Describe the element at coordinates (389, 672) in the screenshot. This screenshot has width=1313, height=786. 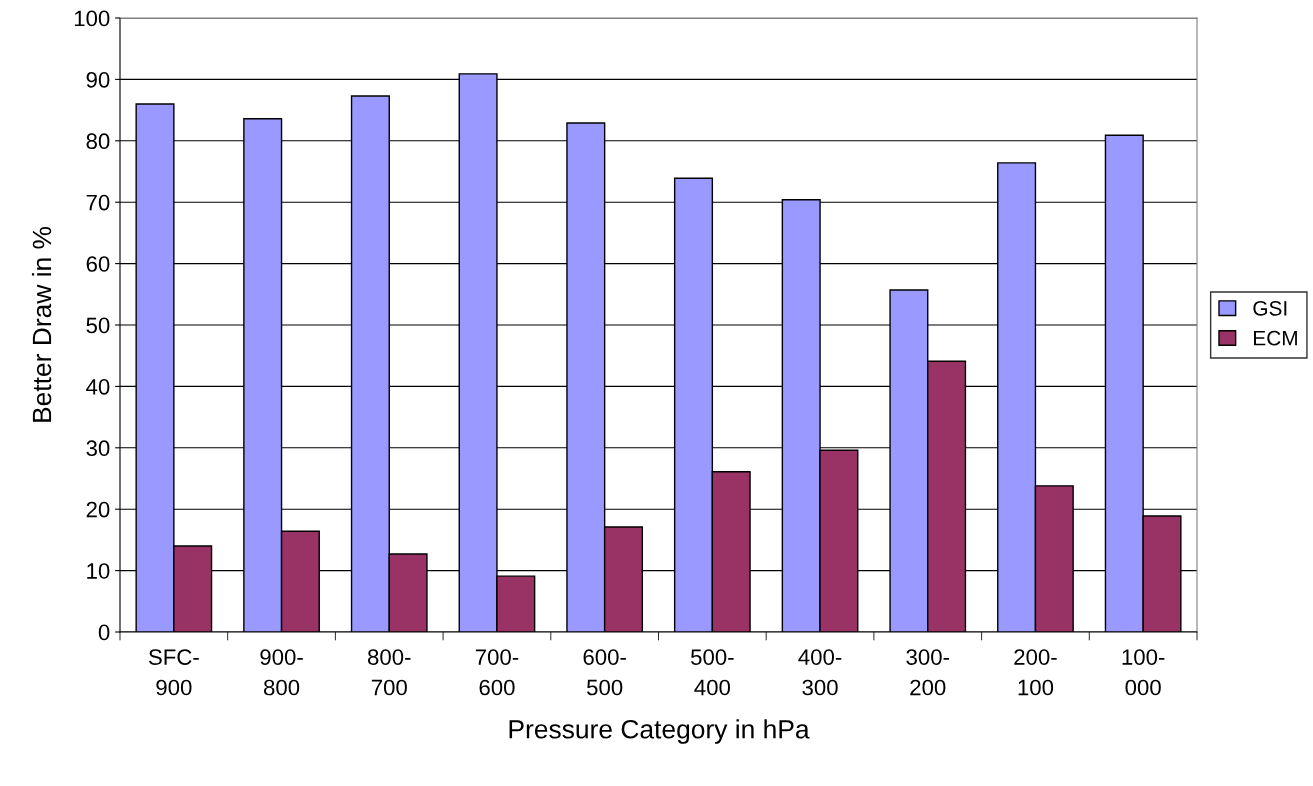
I see `x-tick-label: 800- 700` at that location.